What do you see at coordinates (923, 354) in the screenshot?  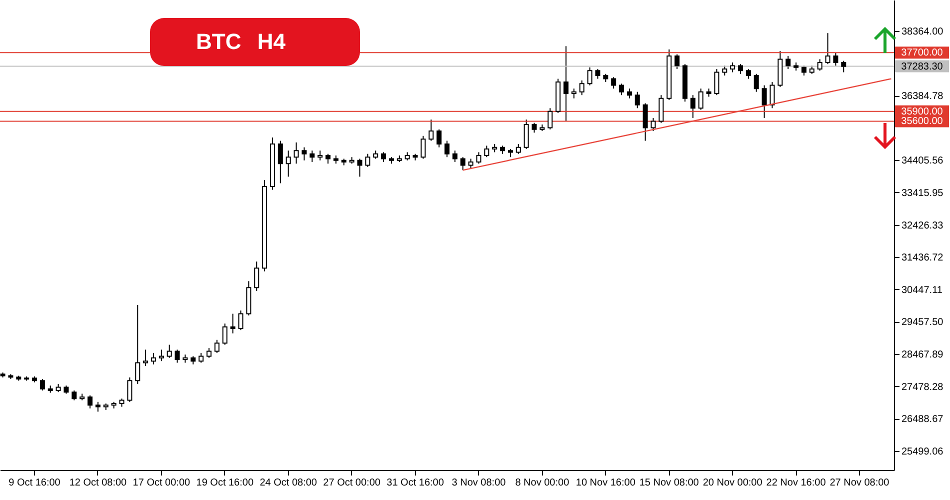 I see `y-tick-label: 28467.89` at bounding box center [923, 354].